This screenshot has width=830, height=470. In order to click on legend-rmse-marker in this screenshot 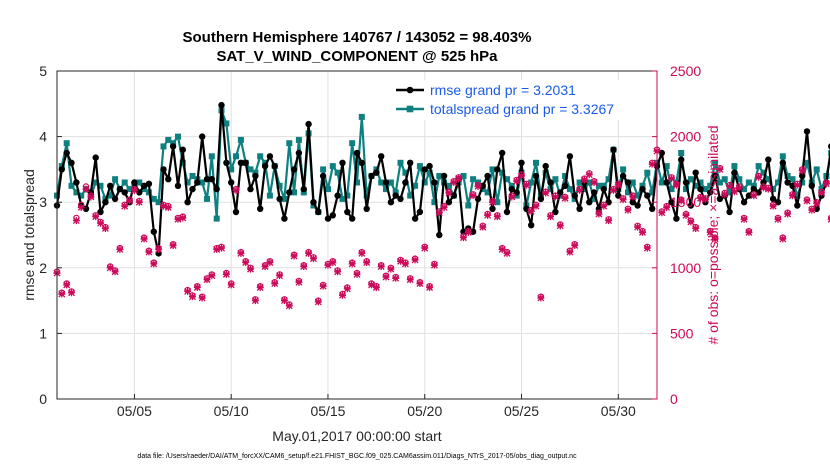, I will do `click(410, 90)`.